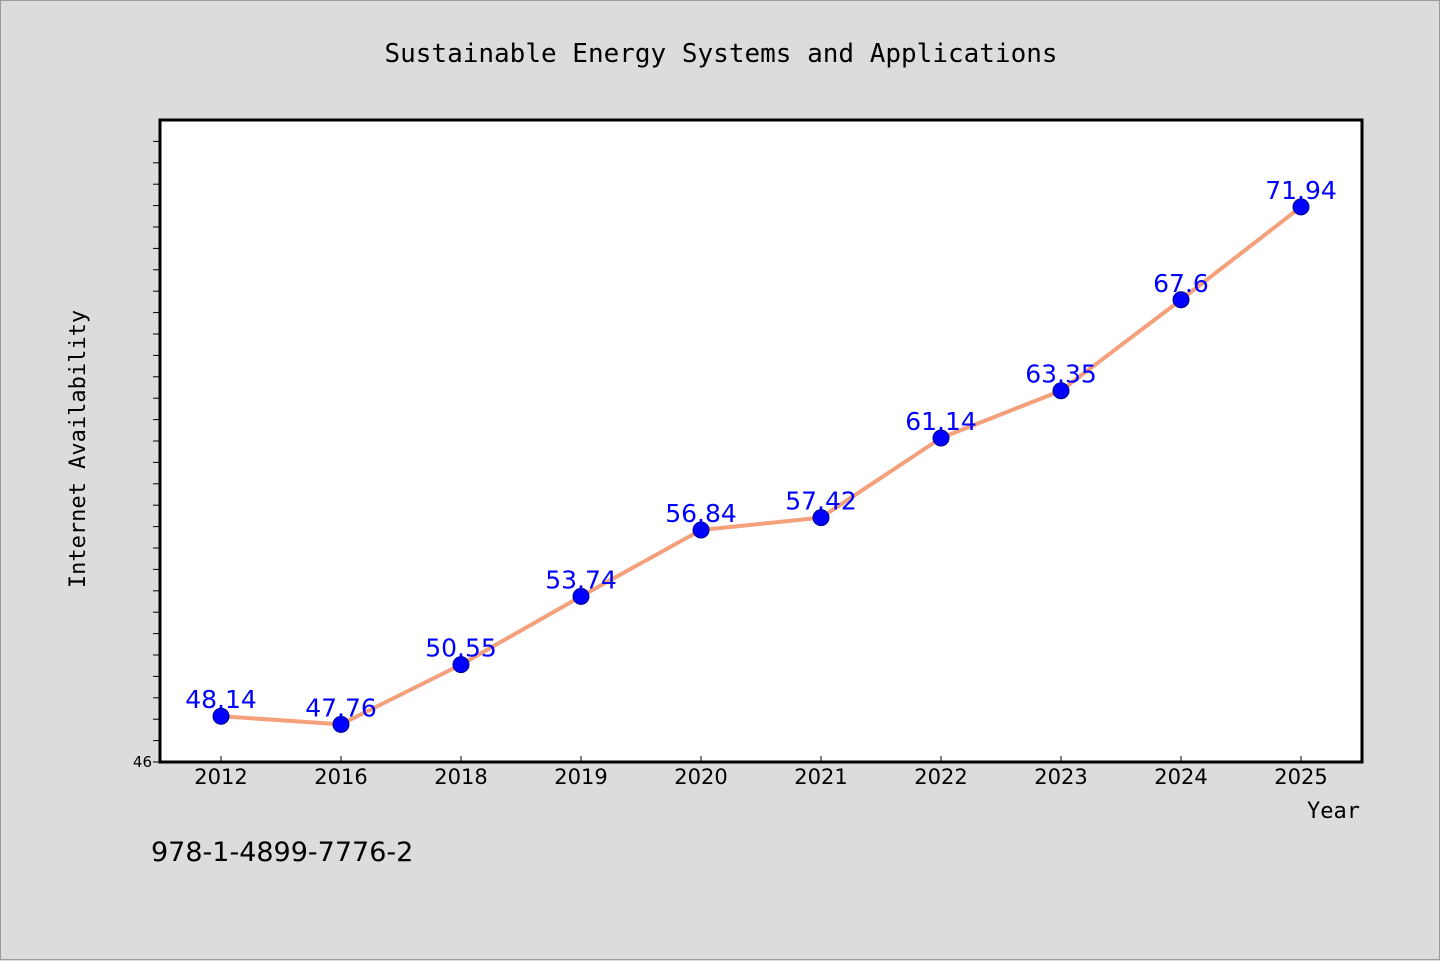 The image size is (1440, 961). Describe the element at coordinates (941, 421) in the screenshot. I see `data-label: 61.14` at that location.